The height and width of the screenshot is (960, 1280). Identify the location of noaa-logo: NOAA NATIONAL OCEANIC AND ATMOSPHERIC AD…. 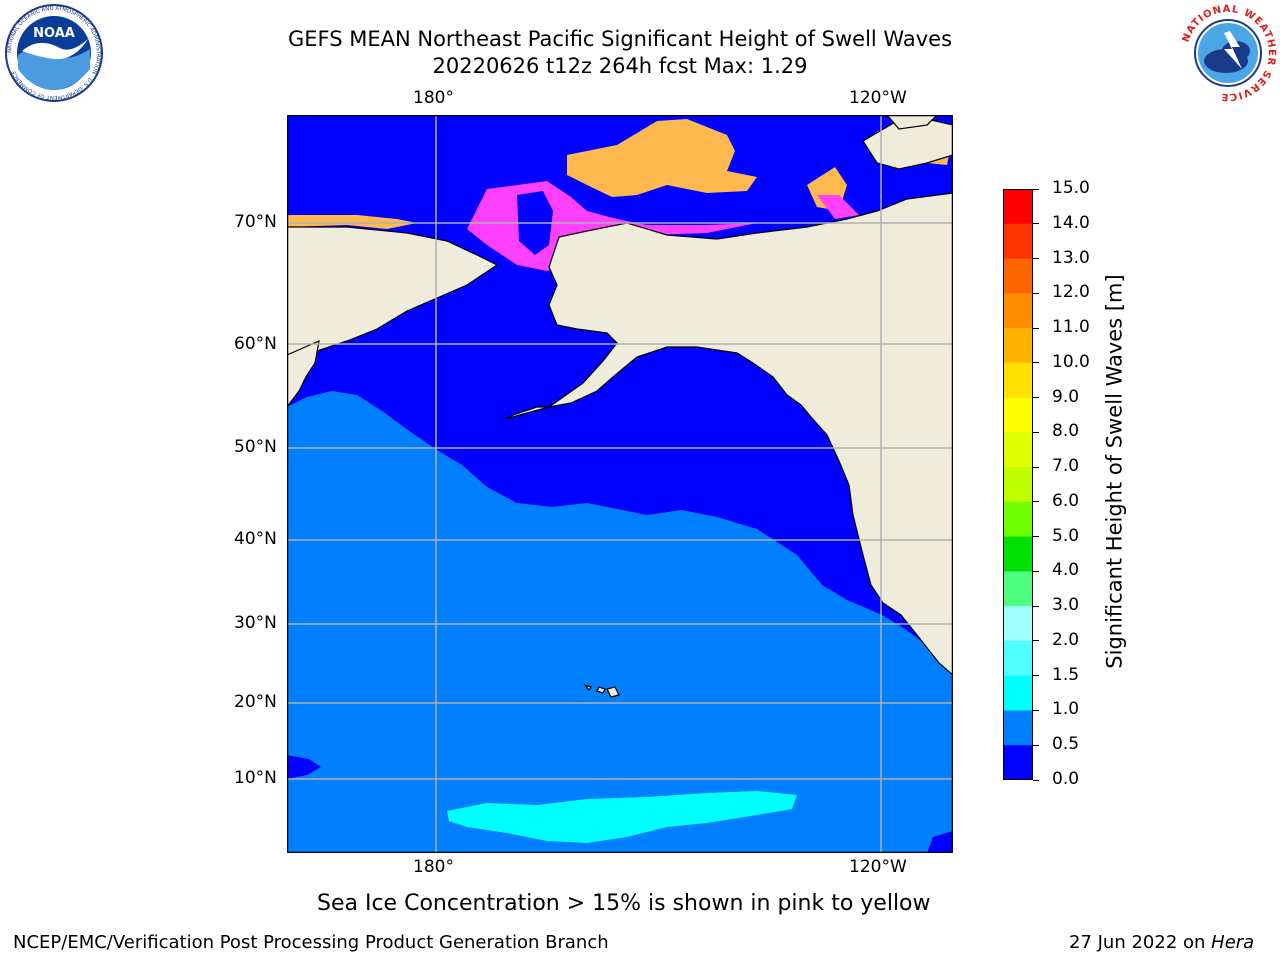
(54, 53).